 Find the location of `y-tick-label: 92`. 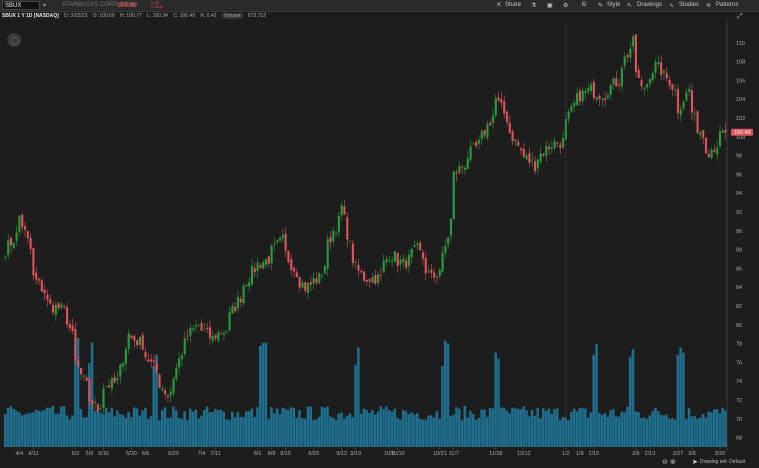

y-tick-label: 92 is located at coordinates (739, 213).